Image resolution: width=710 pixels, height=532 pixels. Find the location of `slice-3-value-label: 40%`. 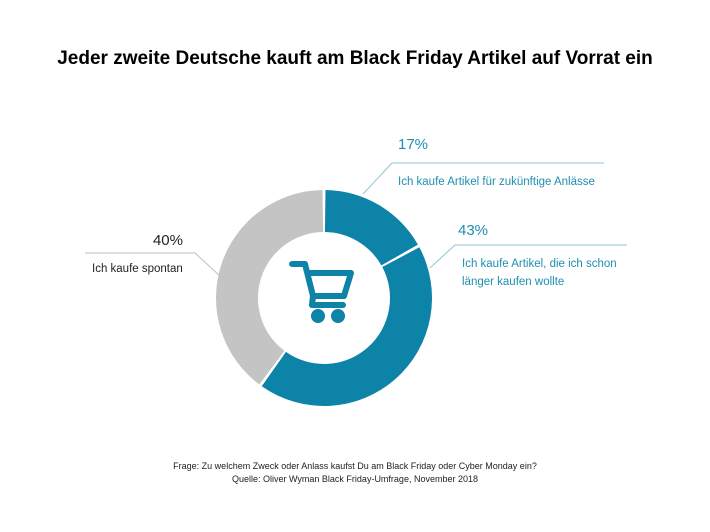

slice-3-value-label: 40% is located at coordinates (168, 240).